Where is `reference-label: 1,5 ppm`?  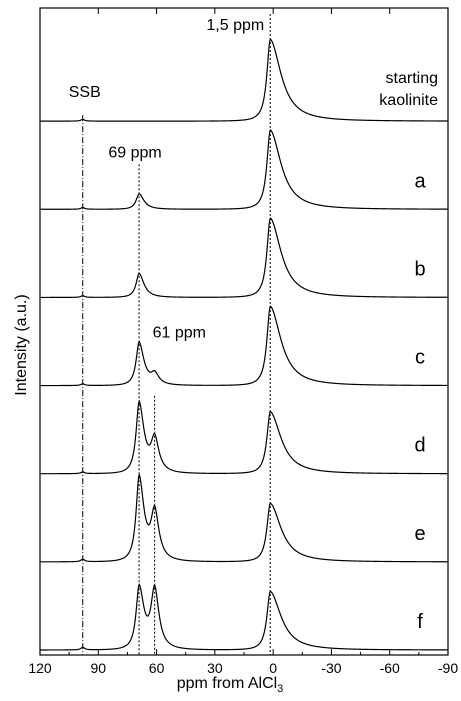
reference-label: 1,5 ppm is located at coordinates (235, 25).